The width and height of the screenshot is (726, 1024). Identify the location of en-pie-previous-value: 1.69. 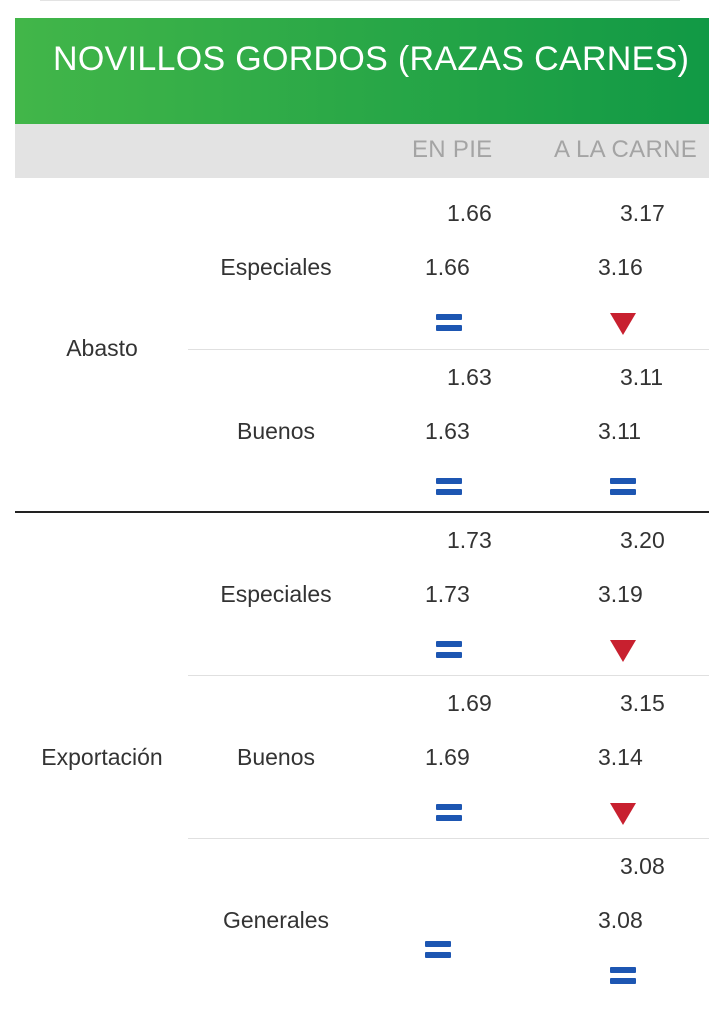
(469, 703).